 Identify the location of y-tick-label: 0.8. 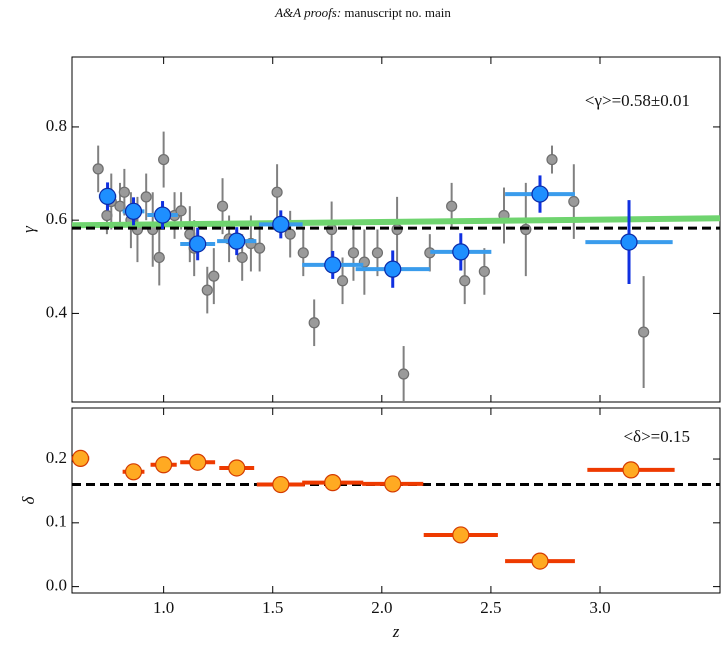
(56, 125).